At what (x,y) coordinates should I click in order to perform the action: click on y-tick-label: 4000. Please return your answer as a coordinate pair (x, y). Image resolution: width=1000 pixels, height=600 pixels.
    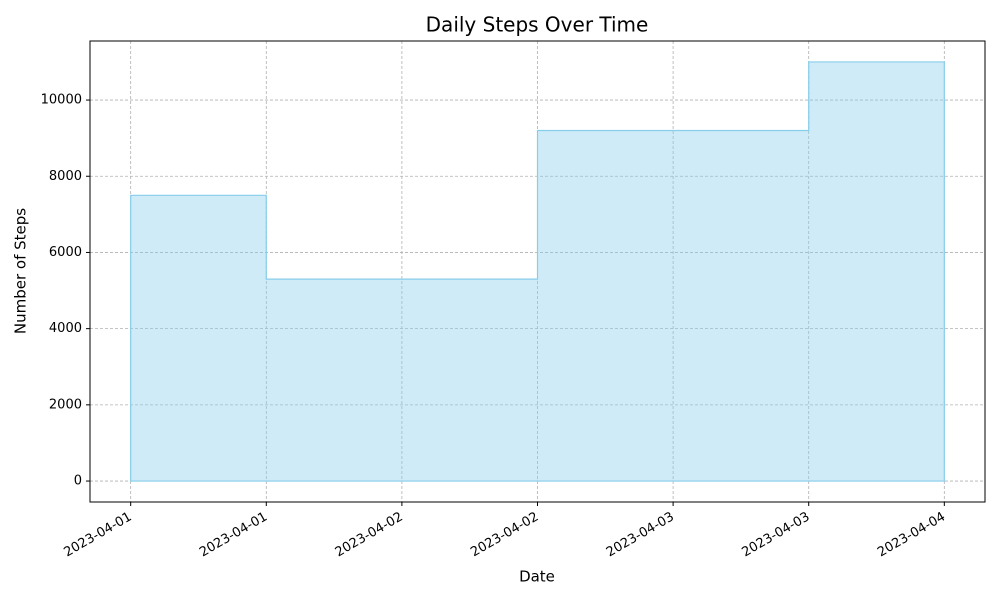
    Looking at the image, I should click on (65, 328).